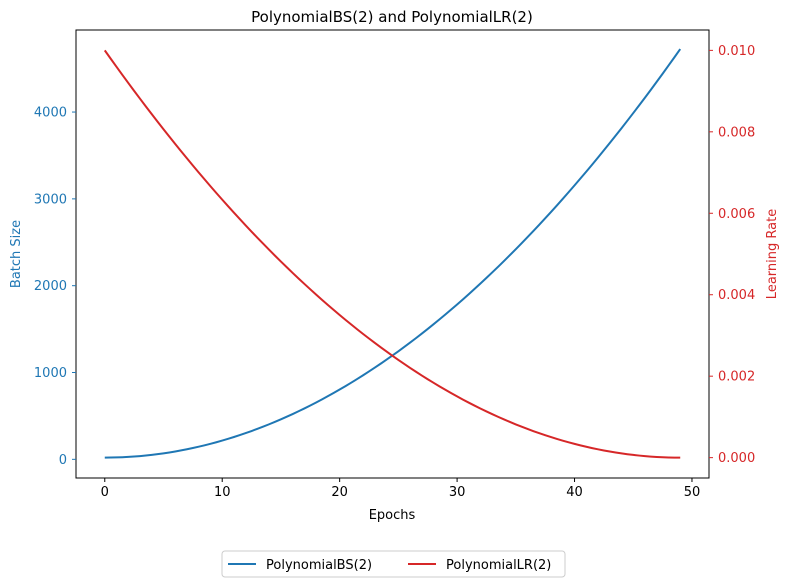  What do you see at coordinates (63, 460) in the screenshot?
I see `left-tick-label: 0` at bounding box center [63, 460].